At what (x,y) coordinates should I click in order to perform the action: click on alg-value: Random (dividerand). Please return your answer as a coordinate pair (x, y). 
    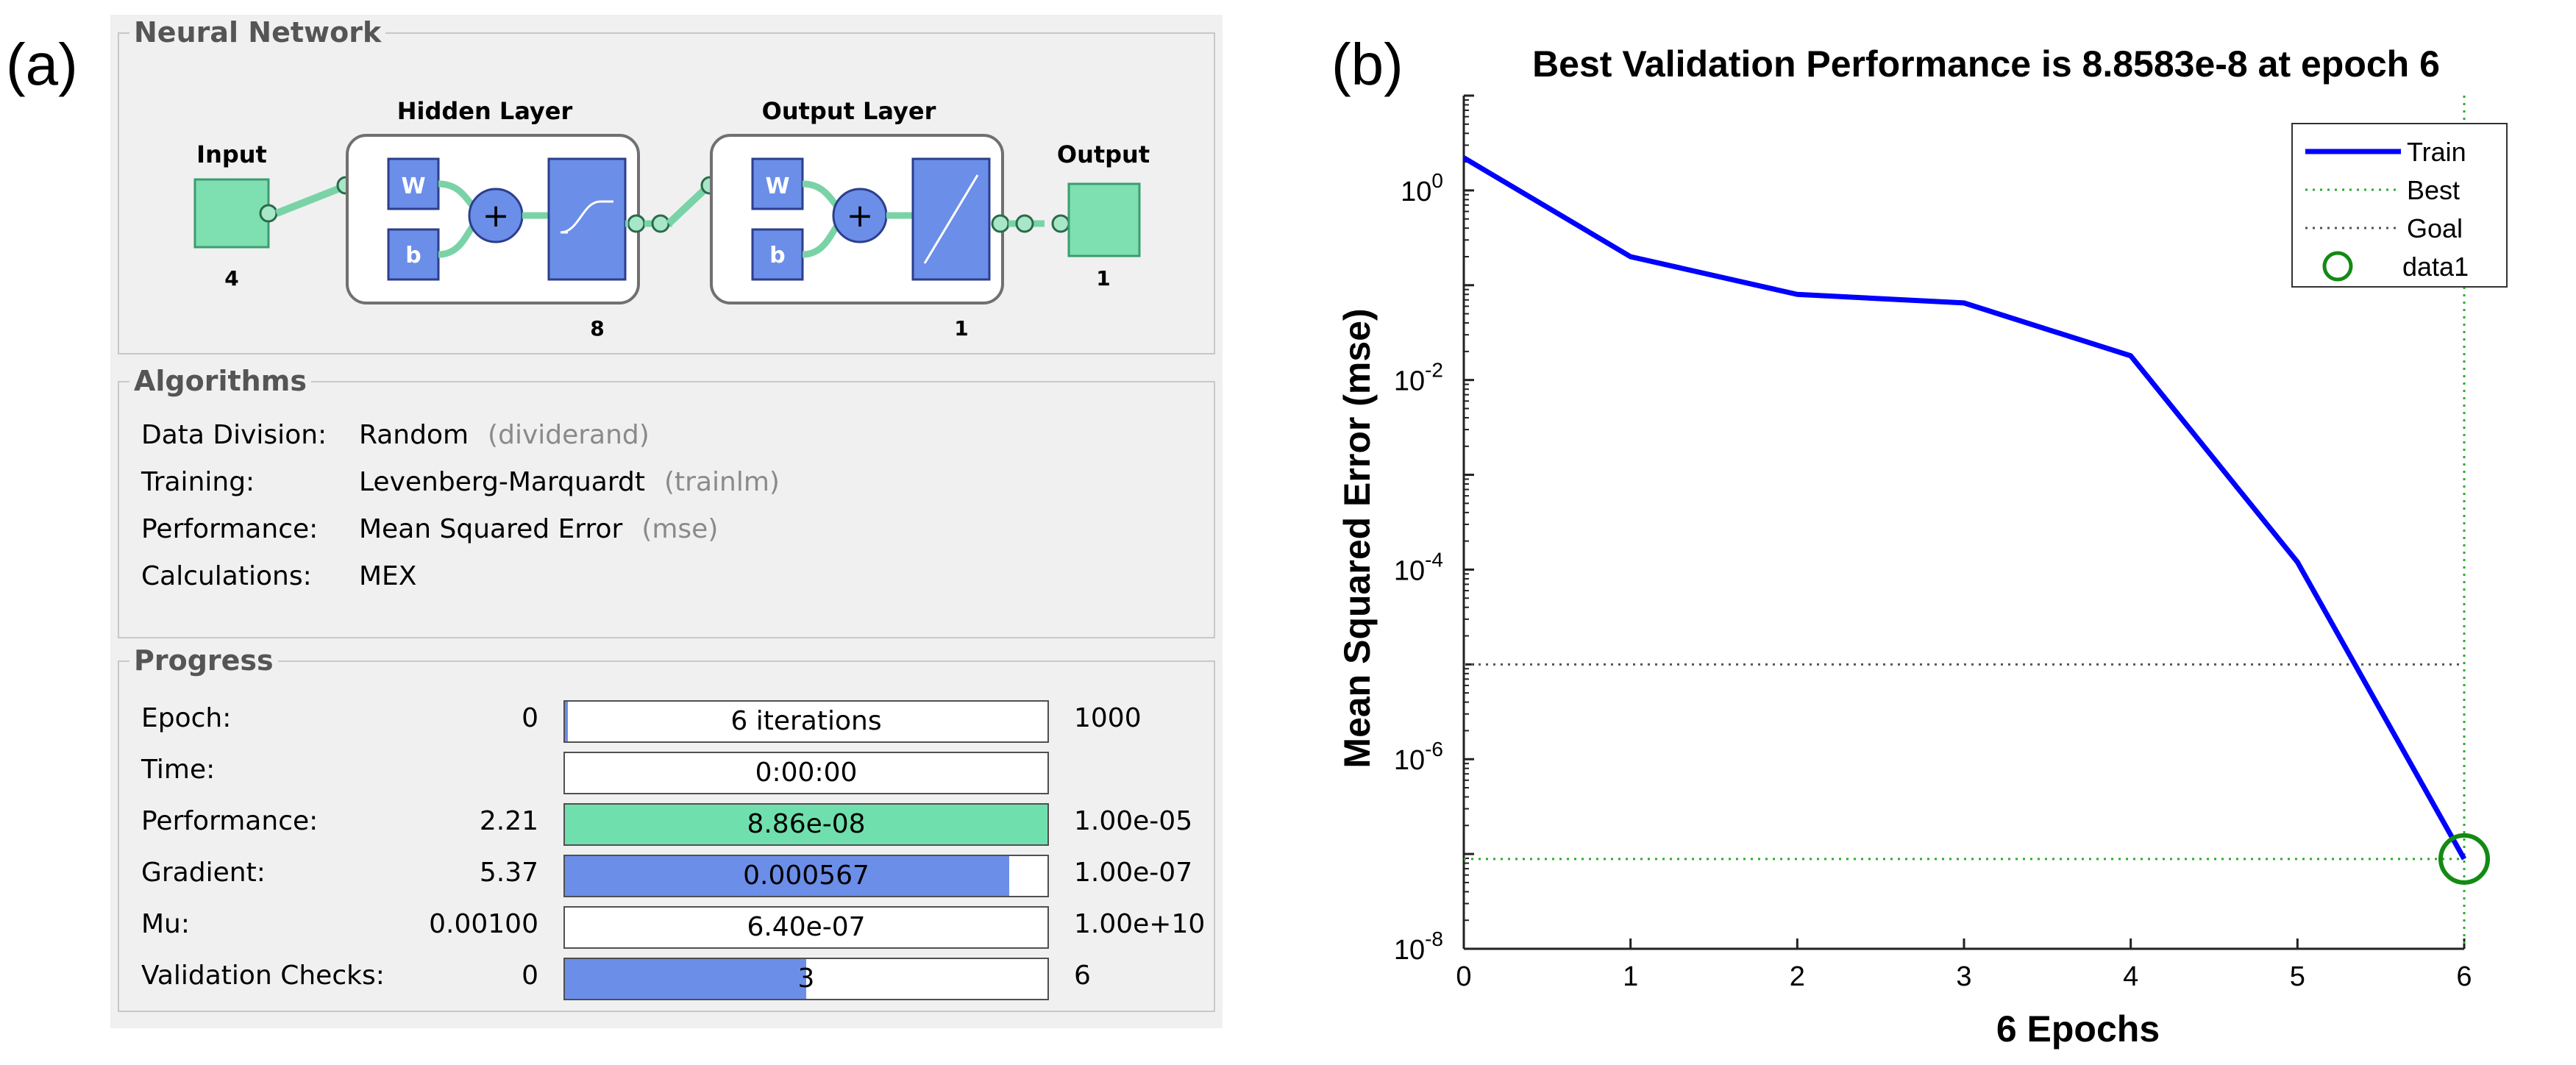
    Looking at the image, I should click on (504, 435).